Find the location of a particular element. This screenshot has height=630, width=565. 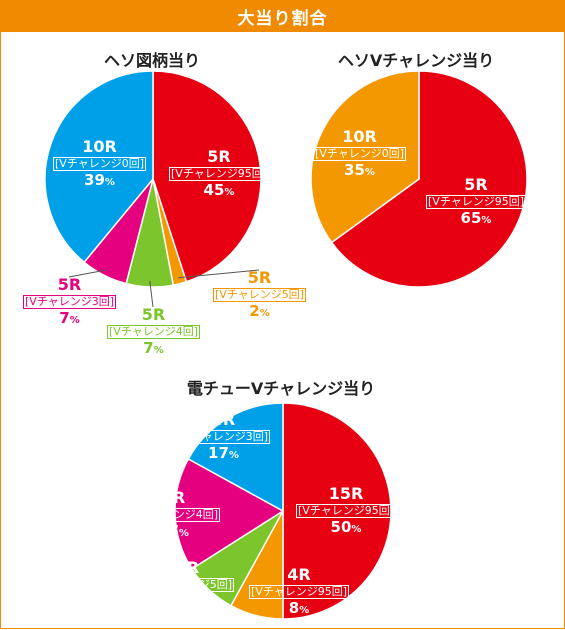

pie-2-label-2: 10R [Vチャレンジ0回] 35% is located at coordinates (359, 153).